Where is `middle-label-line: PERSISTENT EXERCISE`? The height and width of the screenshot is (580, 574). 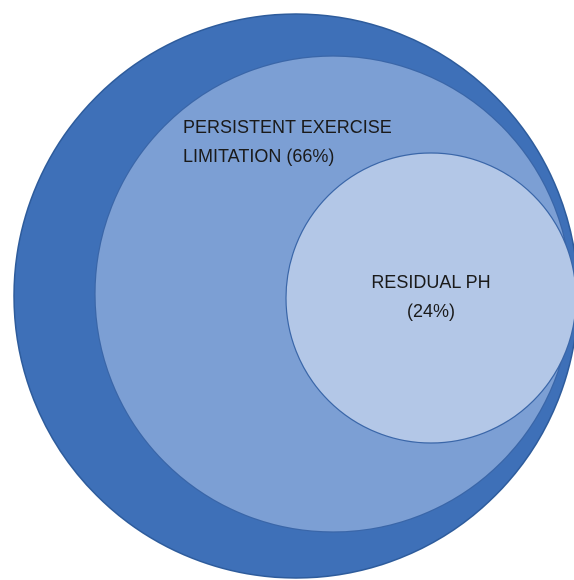
middle-label-line: PERSISTENT EXERCISE is located at coordinates (287, 127).